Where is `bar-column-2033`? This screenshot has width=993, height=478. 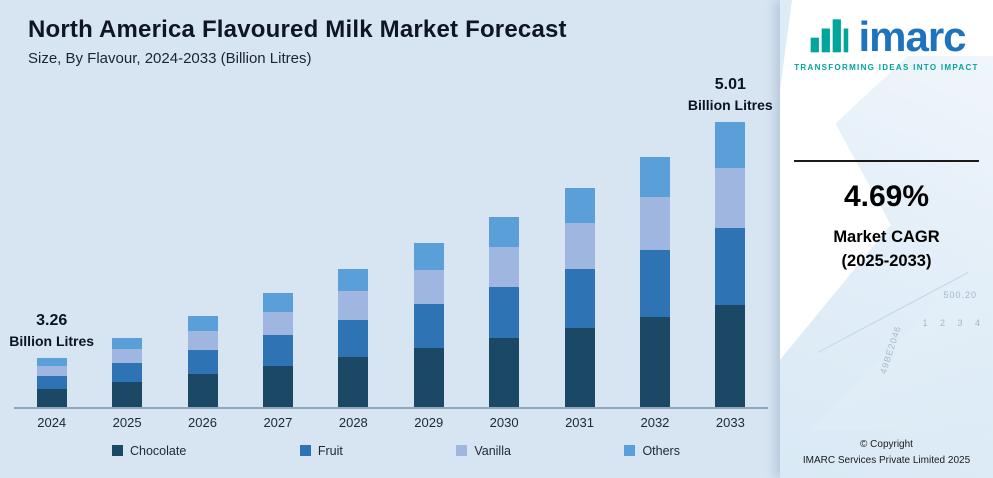 bar-column-2033 is located at coordinates (730, 264).